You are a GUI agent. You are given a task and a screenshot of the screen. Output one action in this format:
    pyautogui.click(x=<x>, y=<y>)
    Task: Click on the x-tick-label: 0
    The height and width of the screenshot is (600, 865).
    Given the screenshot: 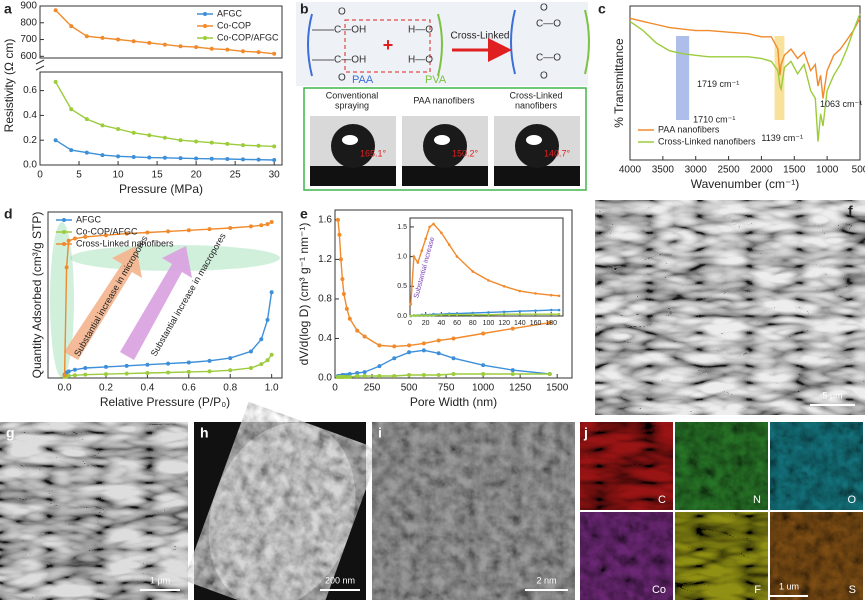 What is the action you would take?
    pyautogui.click(x=410, y=323)
    